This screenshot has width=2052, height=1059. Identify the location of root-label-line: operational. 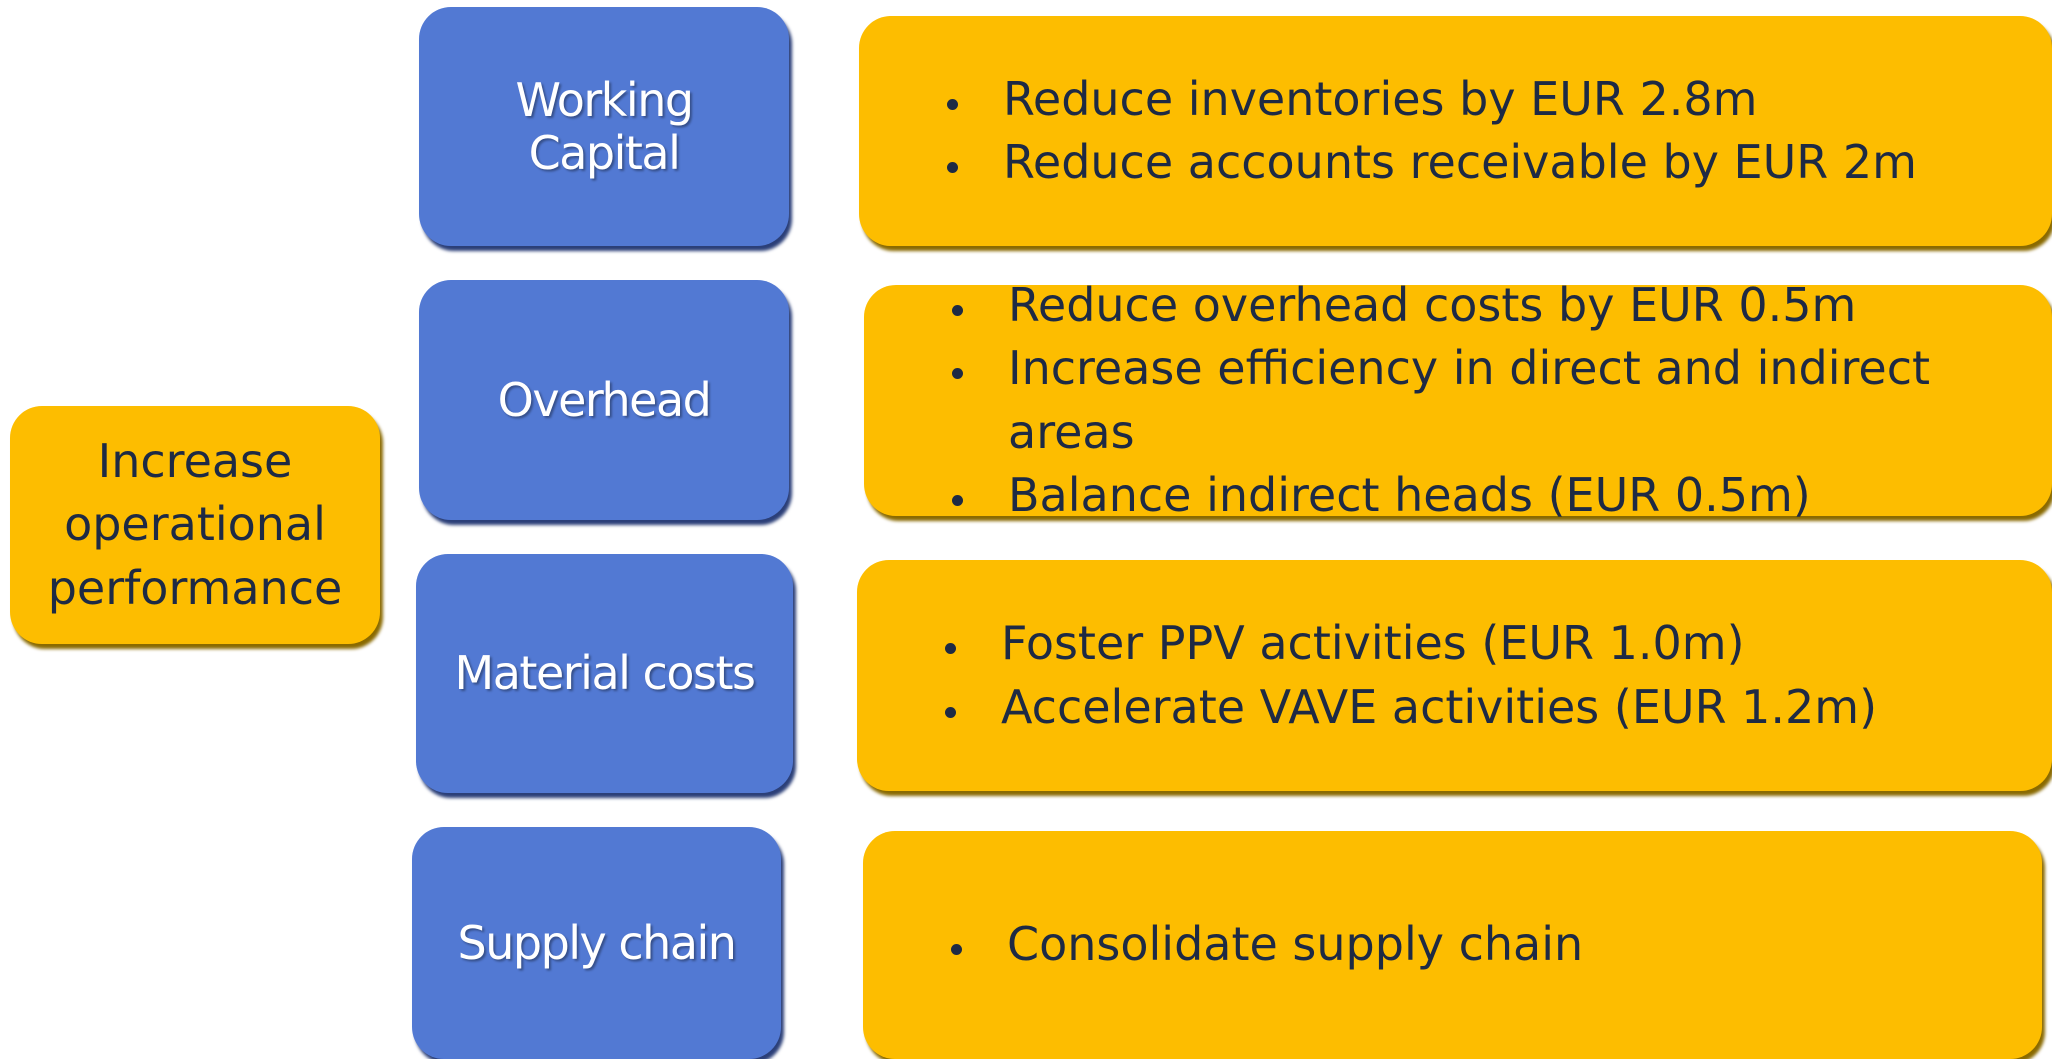
(195, 524).